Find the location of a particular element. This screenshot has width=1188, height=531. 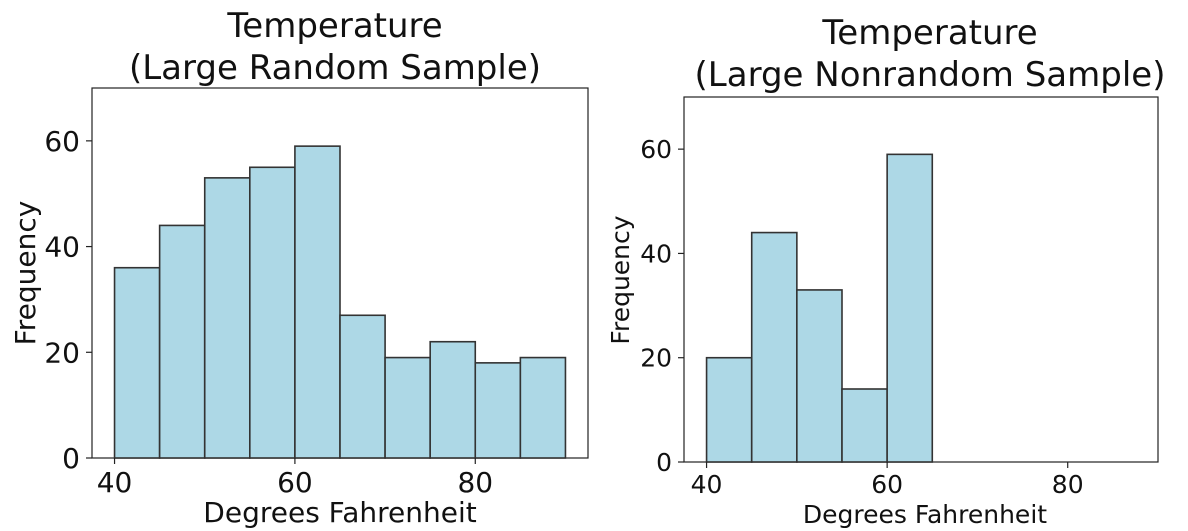

chart-title-line-2: (Large Random Sample) is located at coordinates (335, 68).